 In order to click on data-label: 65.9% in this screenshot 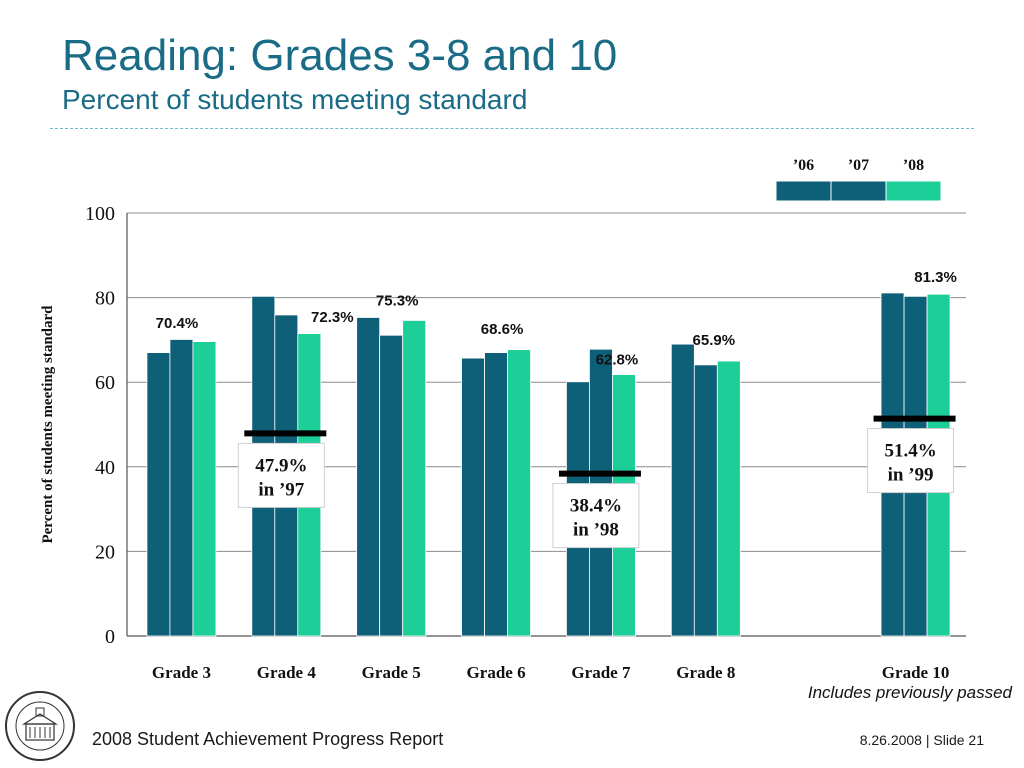, I will do `click(714, 340)`.